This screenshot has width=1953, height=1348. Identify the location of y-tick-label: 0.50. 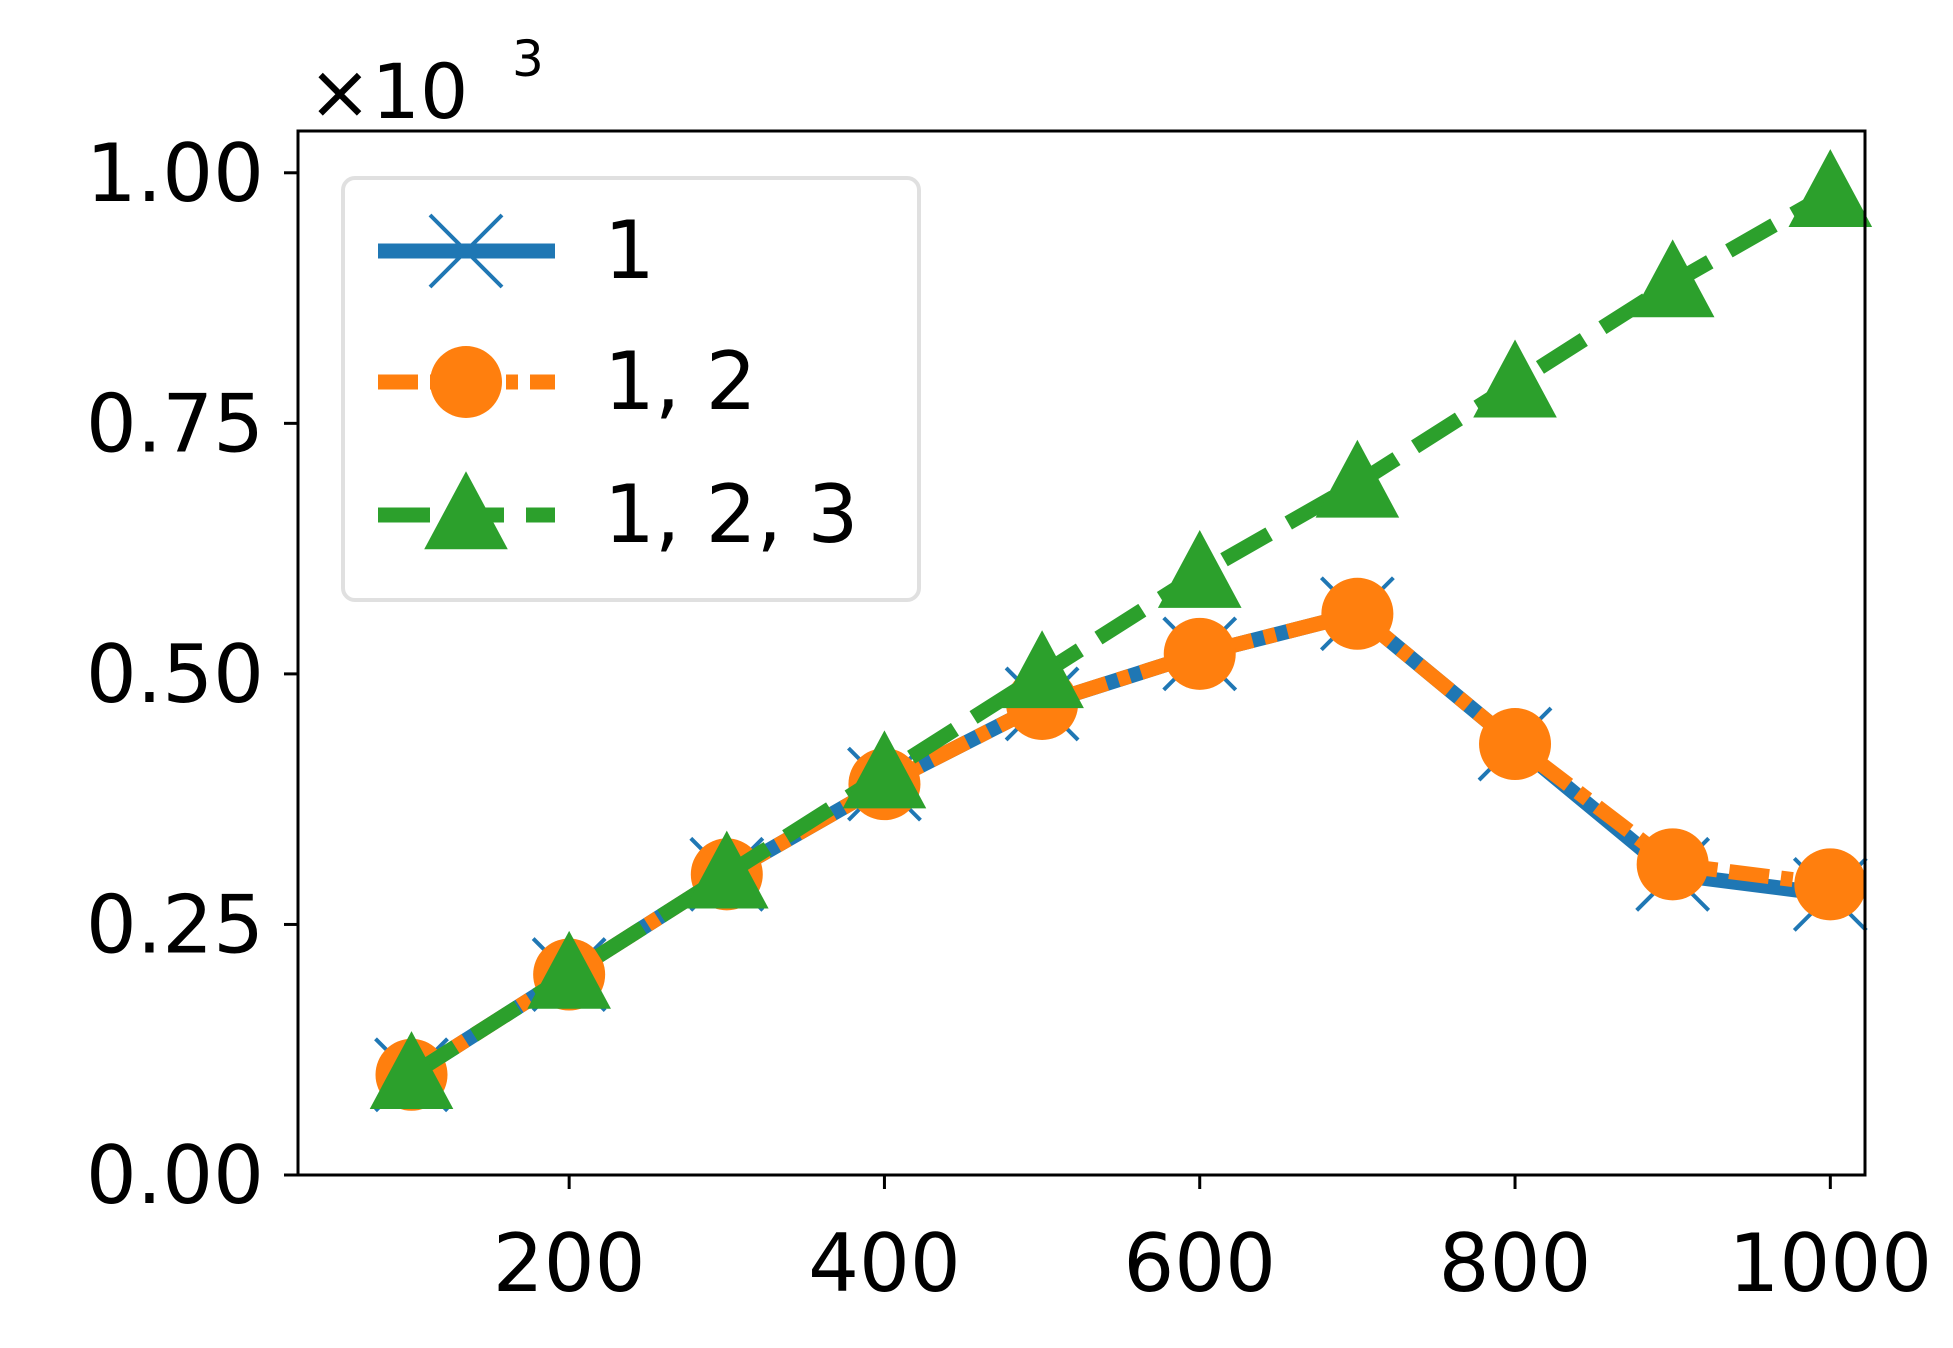
(175, 674).